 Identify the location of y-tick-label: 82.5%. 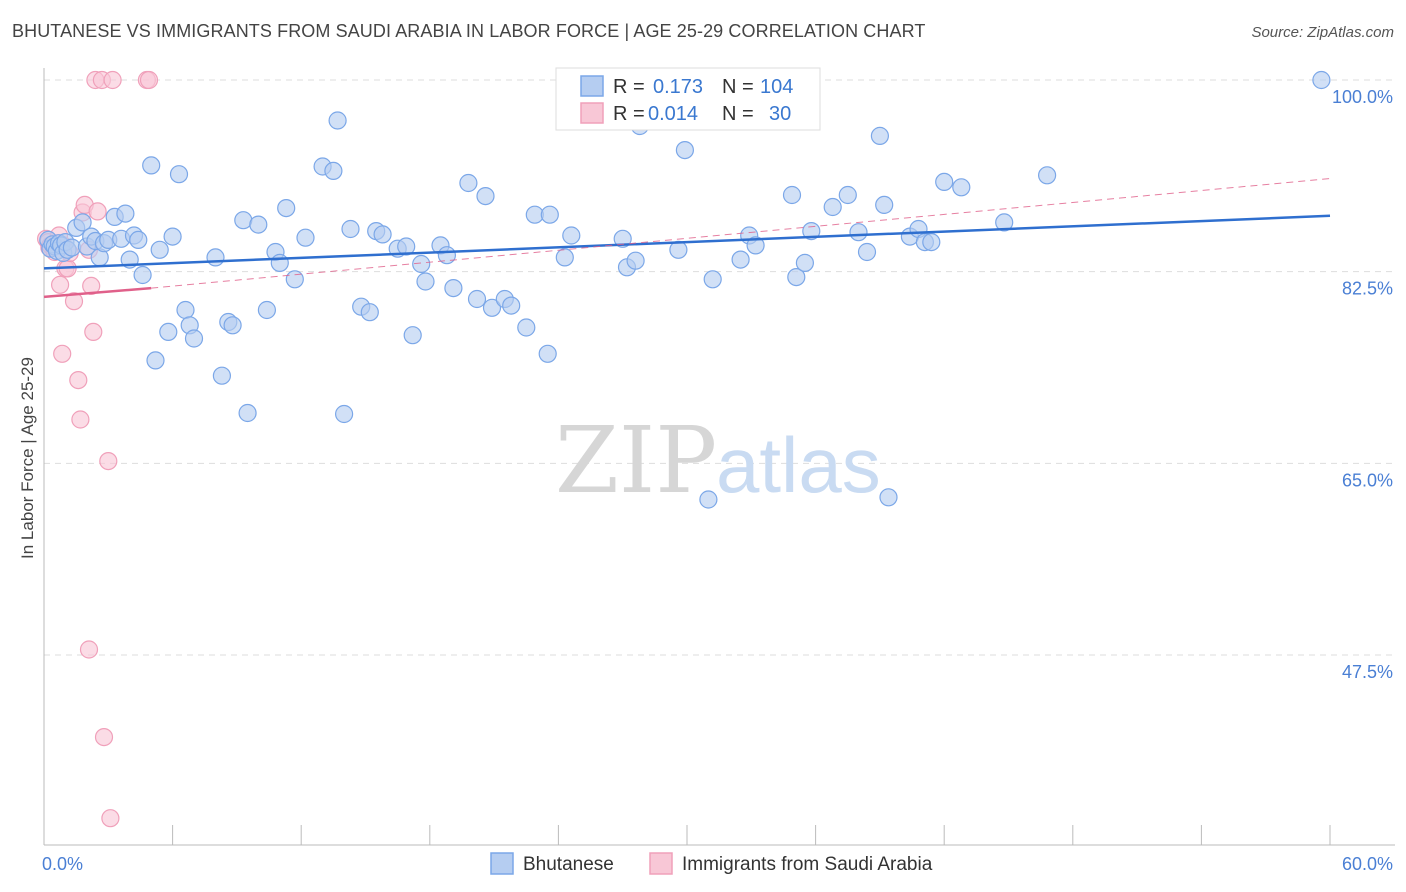
(1367, 289).